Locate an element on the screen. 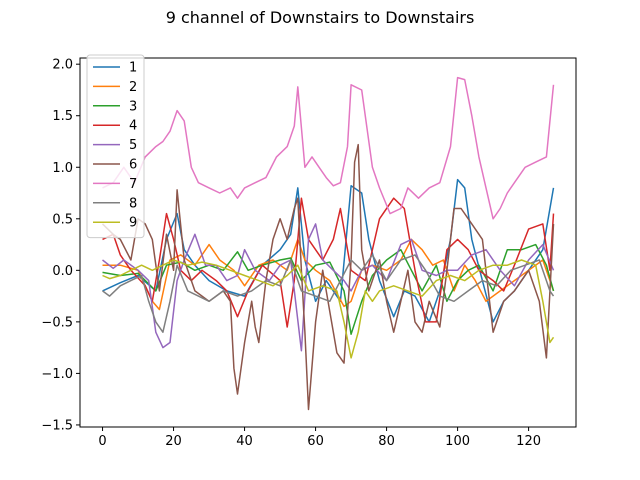  y-tick-label: 1.0 is located at coordinates (62, 168).